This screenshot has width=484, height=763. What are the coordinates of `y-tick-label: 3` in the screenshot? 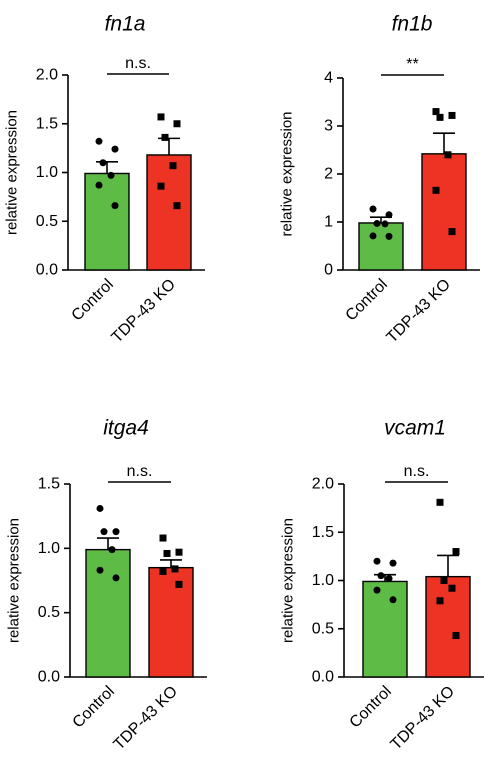 It's located at (328, 126).